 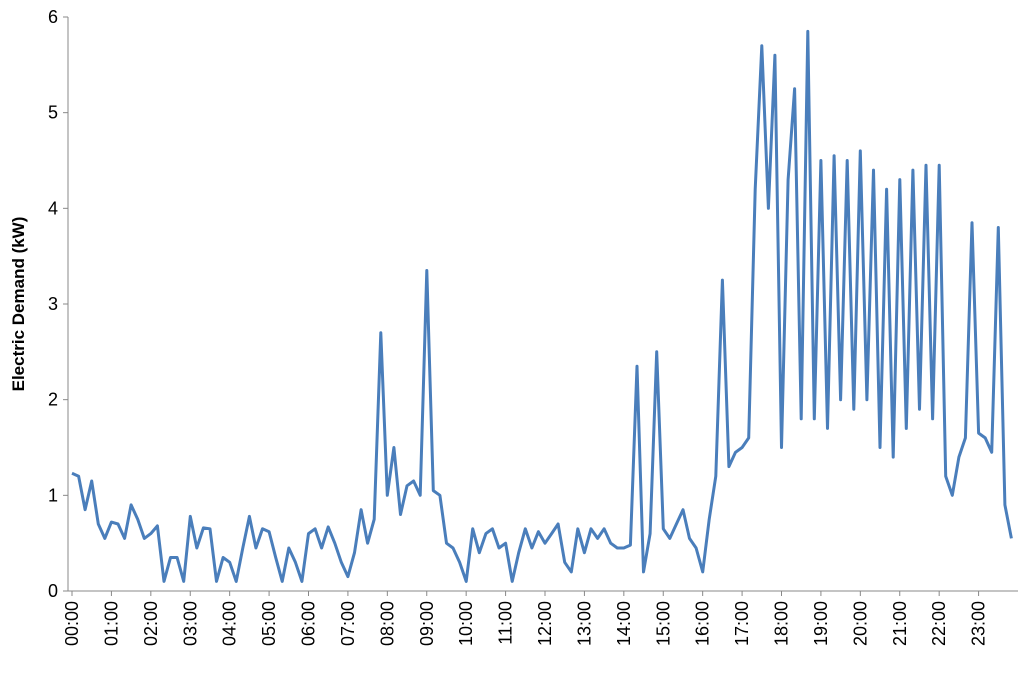 I want to click on x-tick-label: 05:00, so click(x=269, y=623).